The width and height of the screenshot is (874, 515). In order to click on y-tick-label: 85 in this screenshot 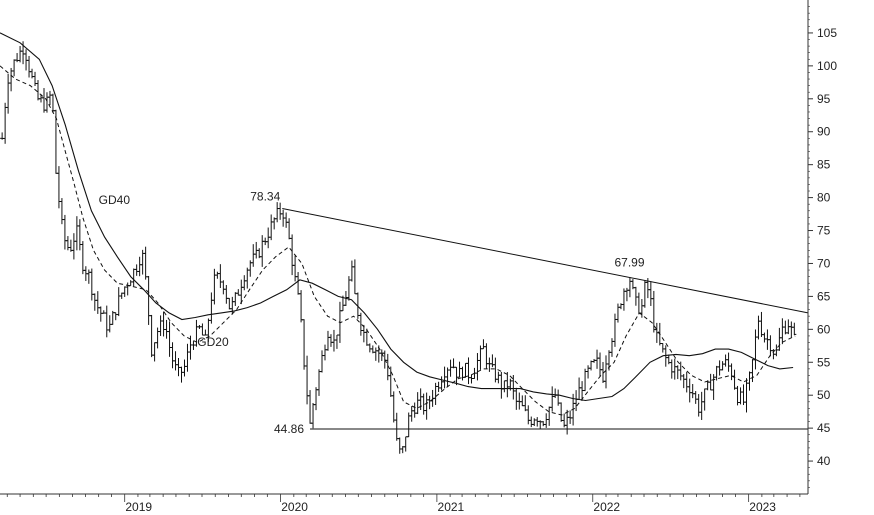, I will do `click(824, 165)`.